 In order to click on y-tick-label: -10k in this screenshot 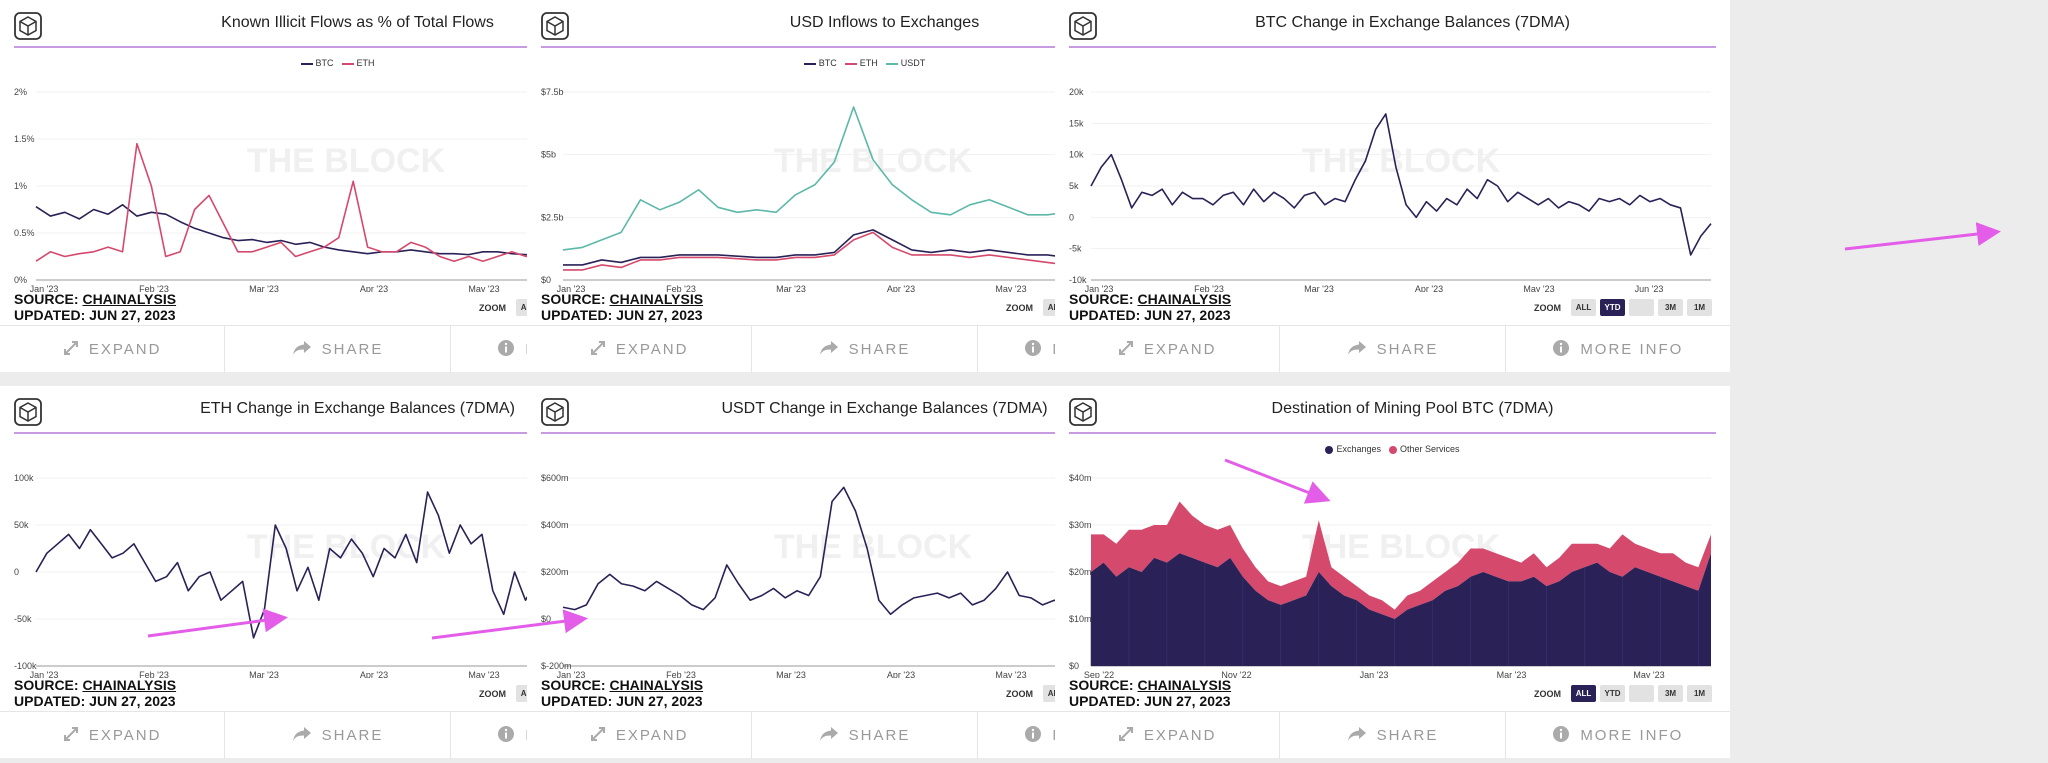, I will do `click(1078, 280)`.